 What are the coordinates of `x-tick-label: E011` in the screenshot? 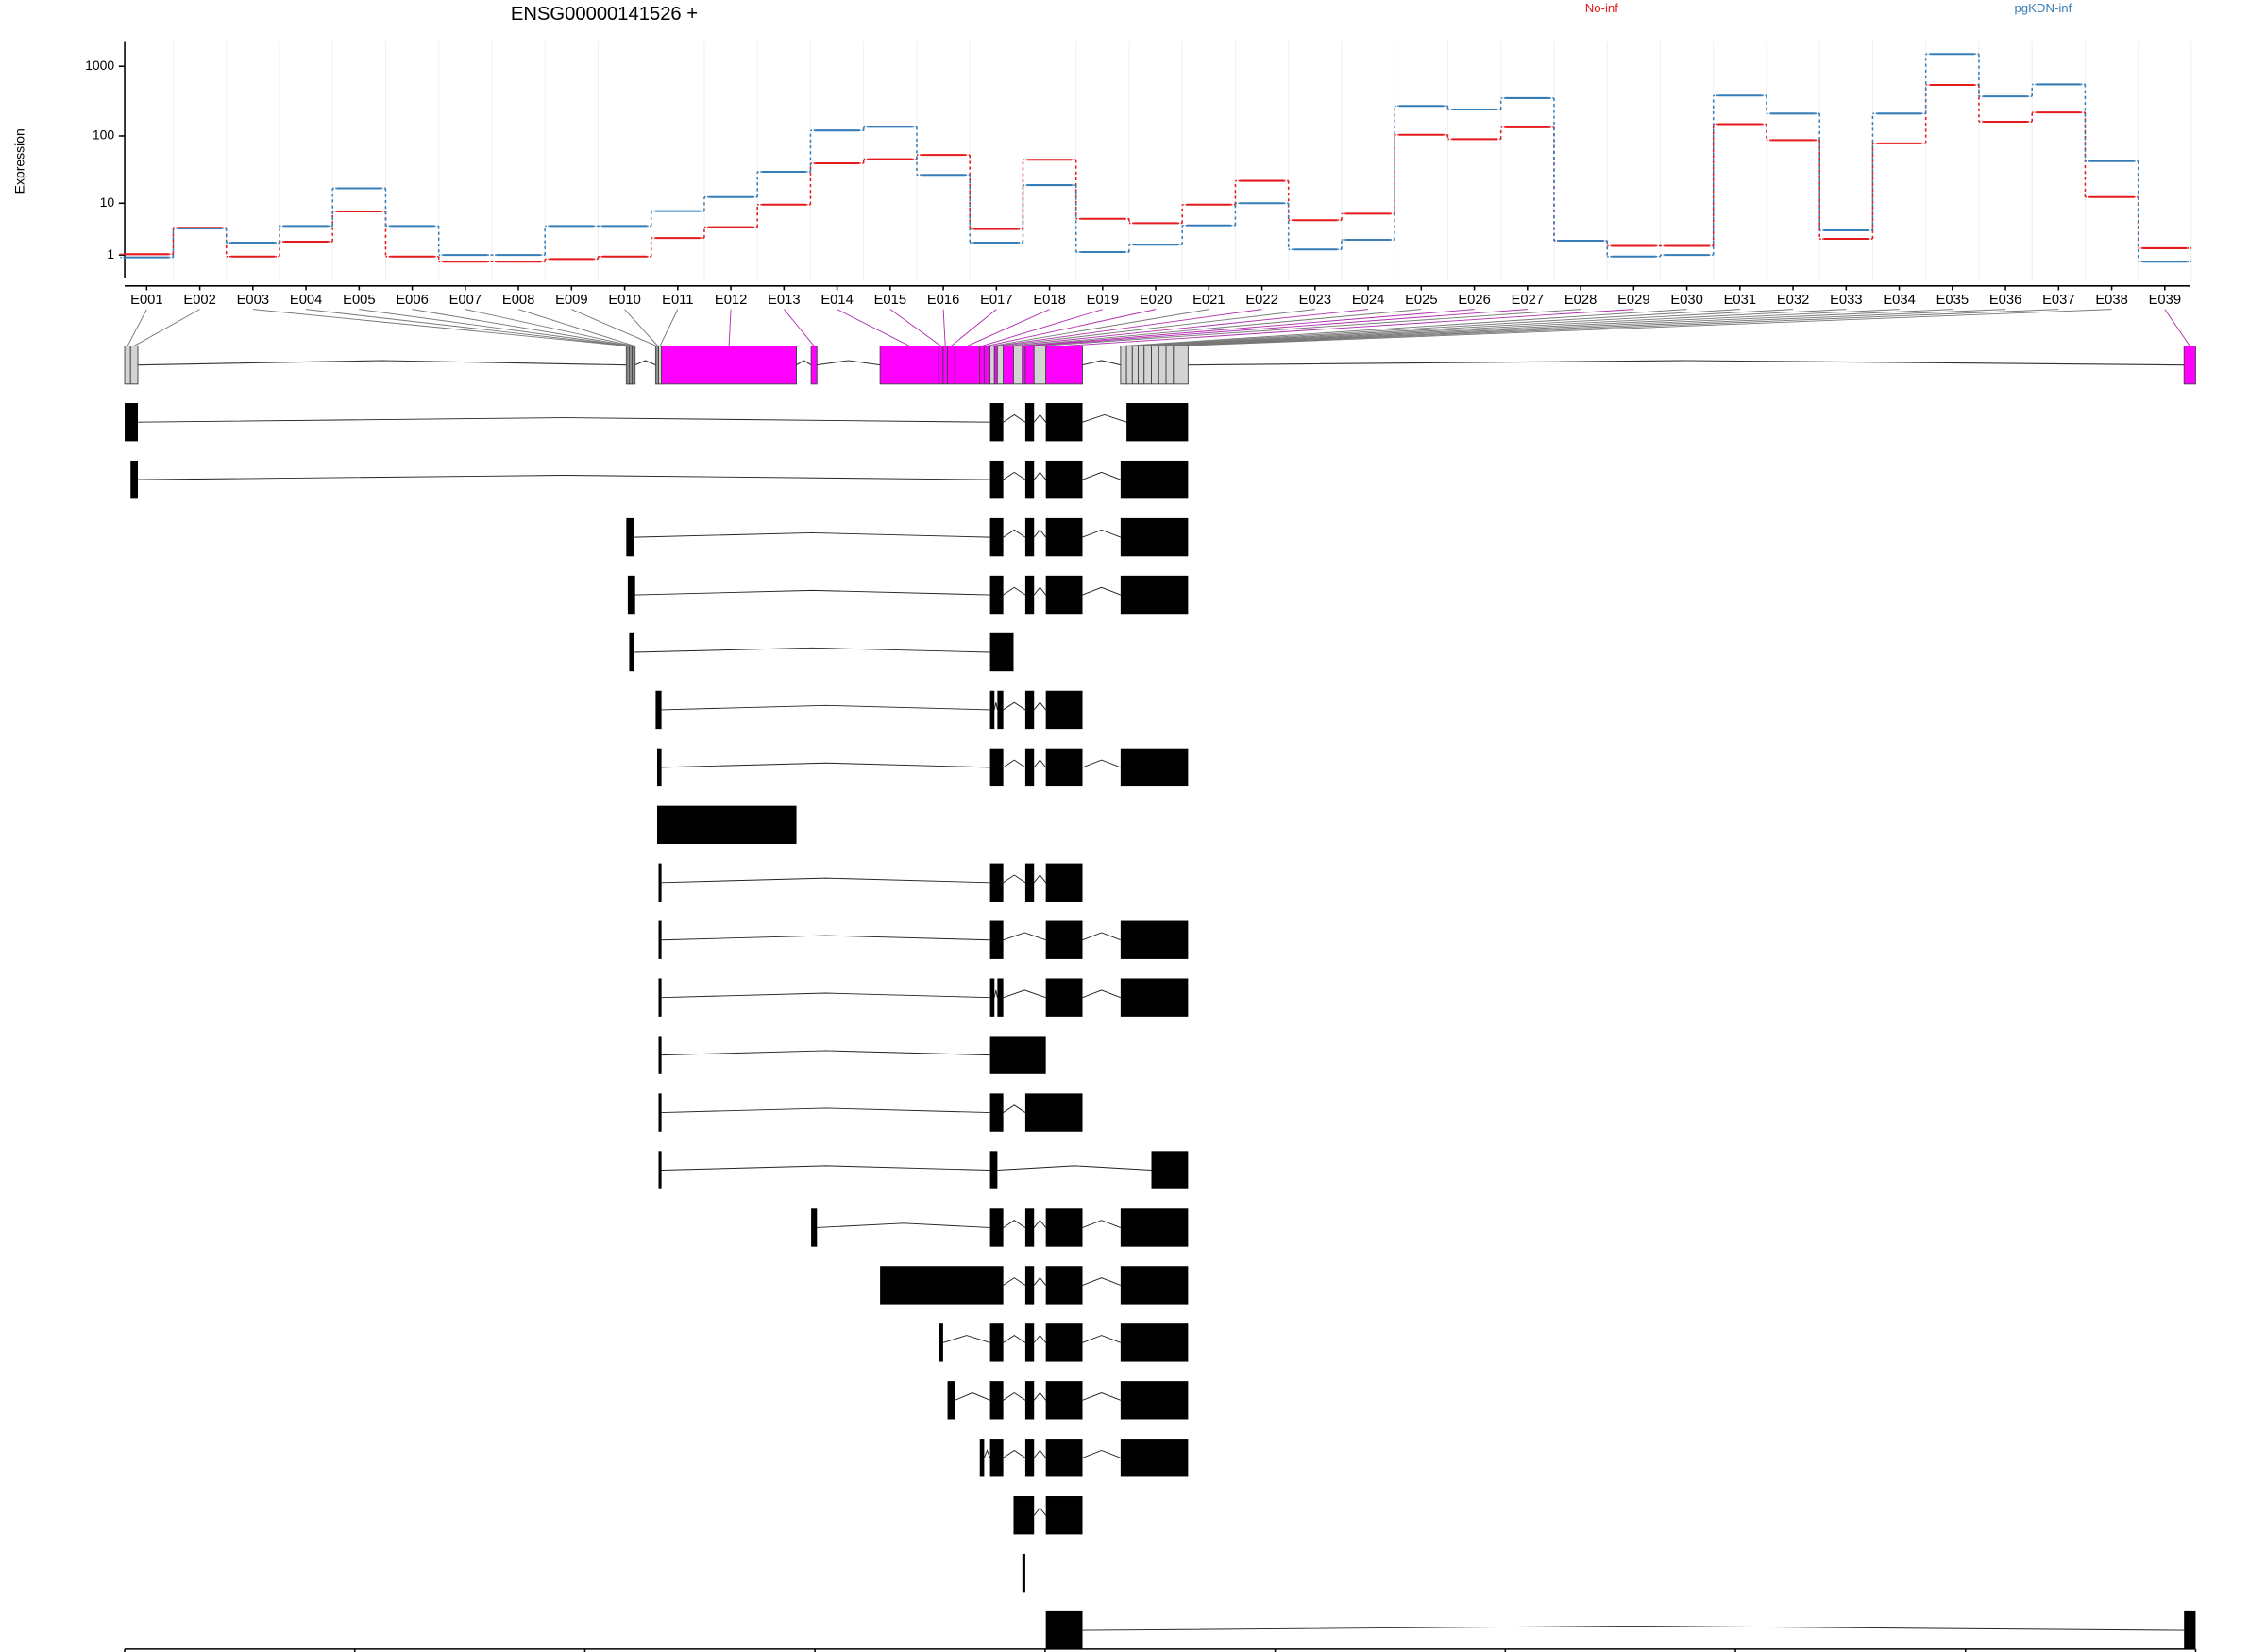 It's located at (677, 300).